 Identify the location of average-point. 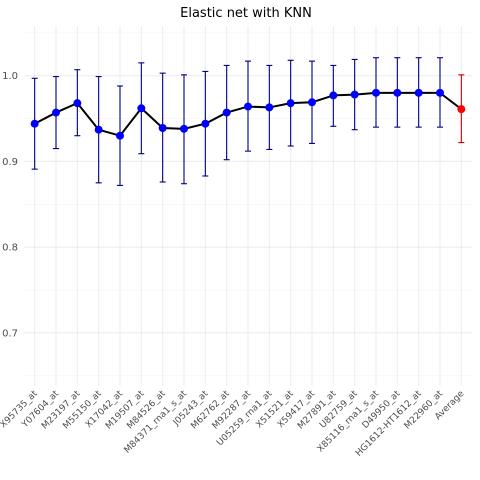
(461, 109).